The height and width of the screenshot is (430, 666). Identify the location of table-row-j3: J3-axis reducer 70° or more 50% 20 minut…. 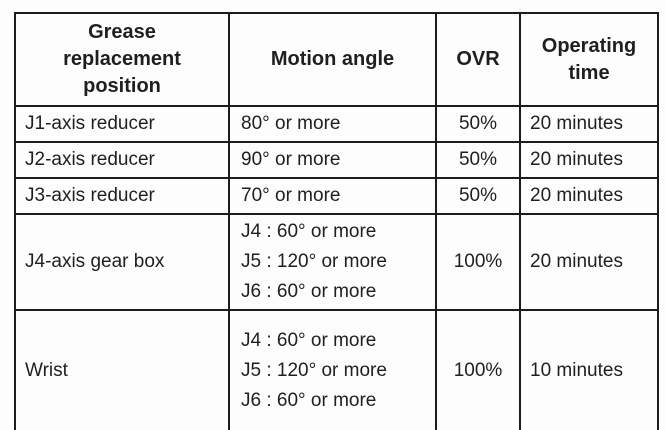
(336, 196).